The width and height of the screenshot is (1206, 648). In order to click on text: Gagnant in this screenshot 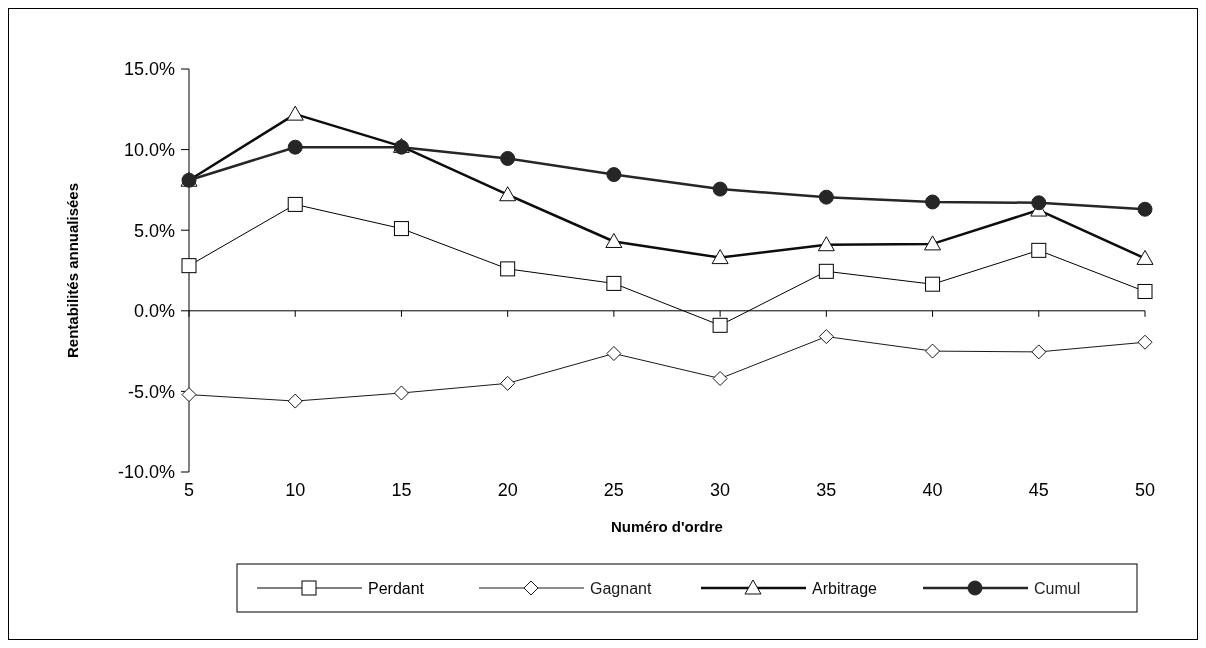, I will do `click(621, 588)`.